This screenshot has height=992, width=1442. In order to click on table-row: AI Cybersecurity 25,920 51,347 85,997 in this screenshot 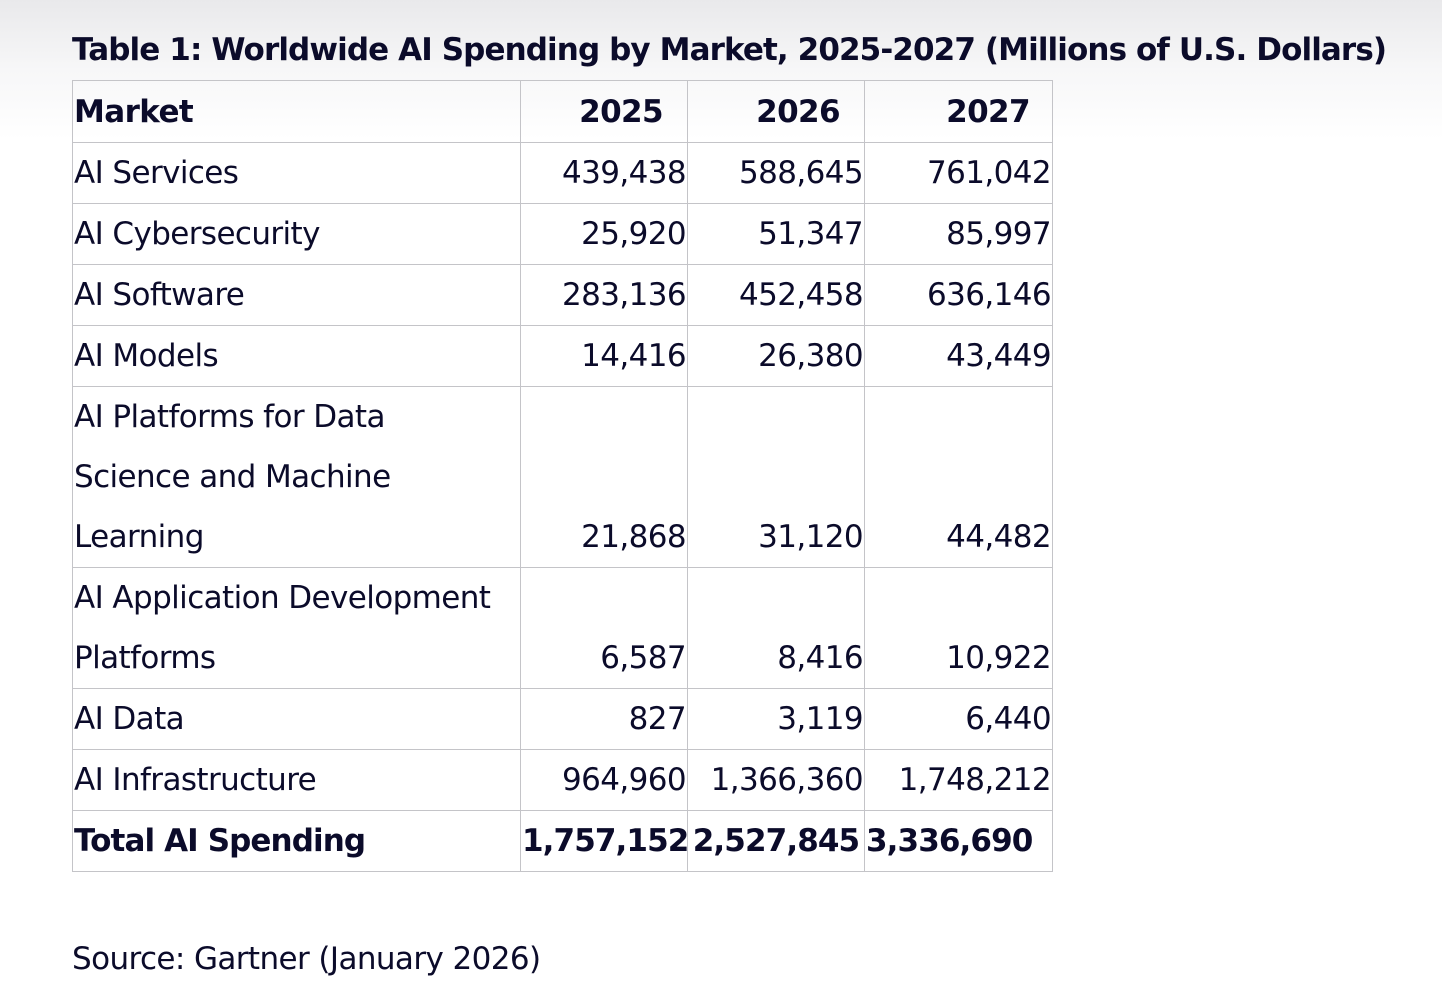, I will do `click(562, 234)`.